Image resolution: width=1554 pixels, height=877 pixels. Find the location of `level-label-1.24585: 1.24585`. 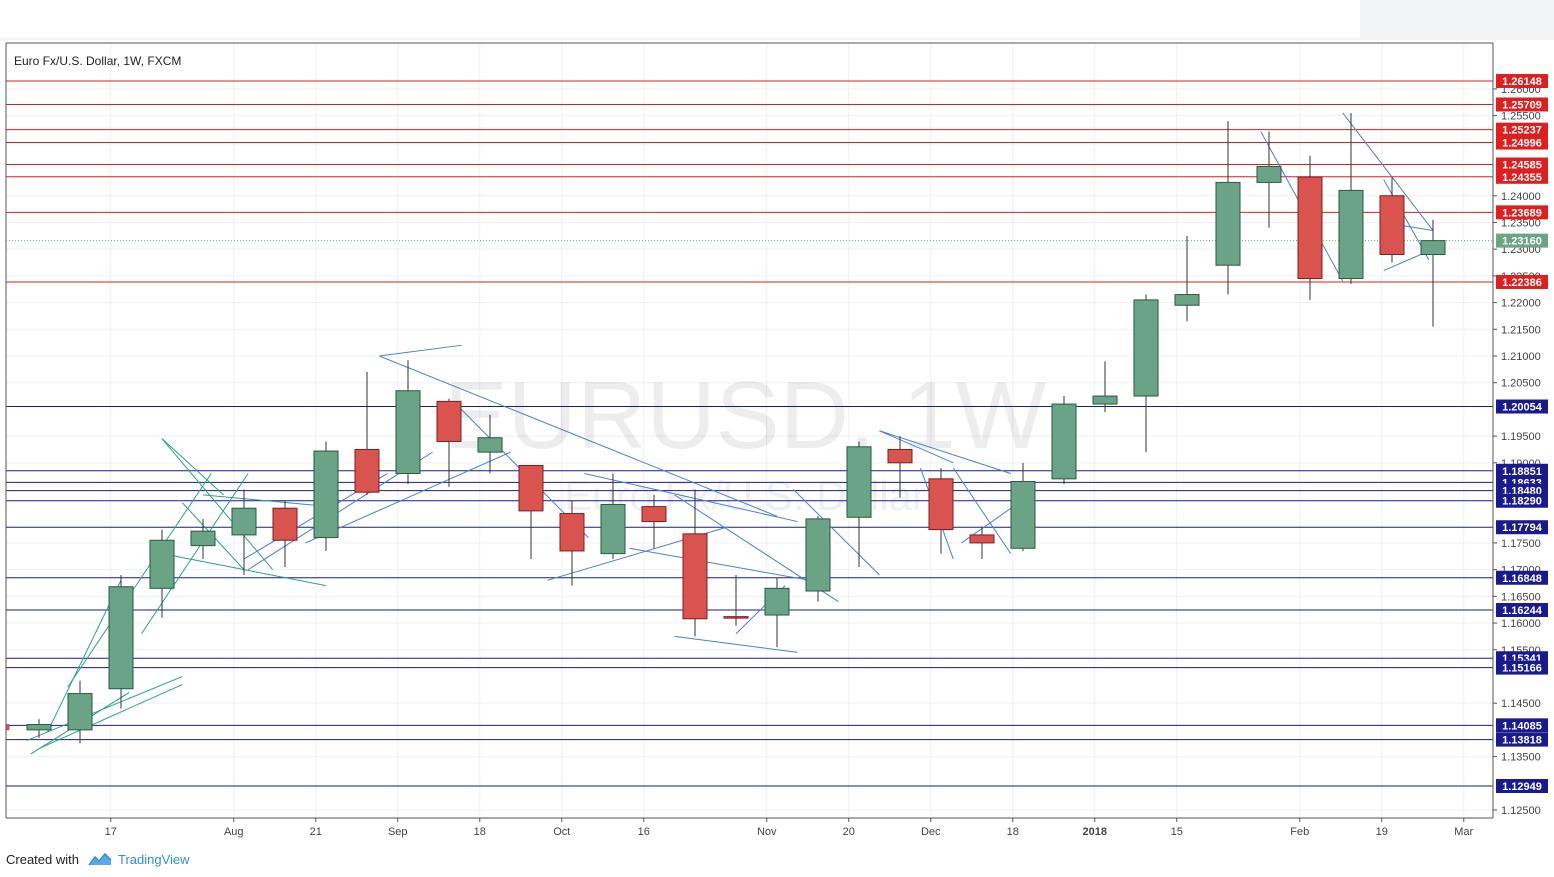

level-label-1.24585: 1.24585 is located at coordinates (1522, 166).